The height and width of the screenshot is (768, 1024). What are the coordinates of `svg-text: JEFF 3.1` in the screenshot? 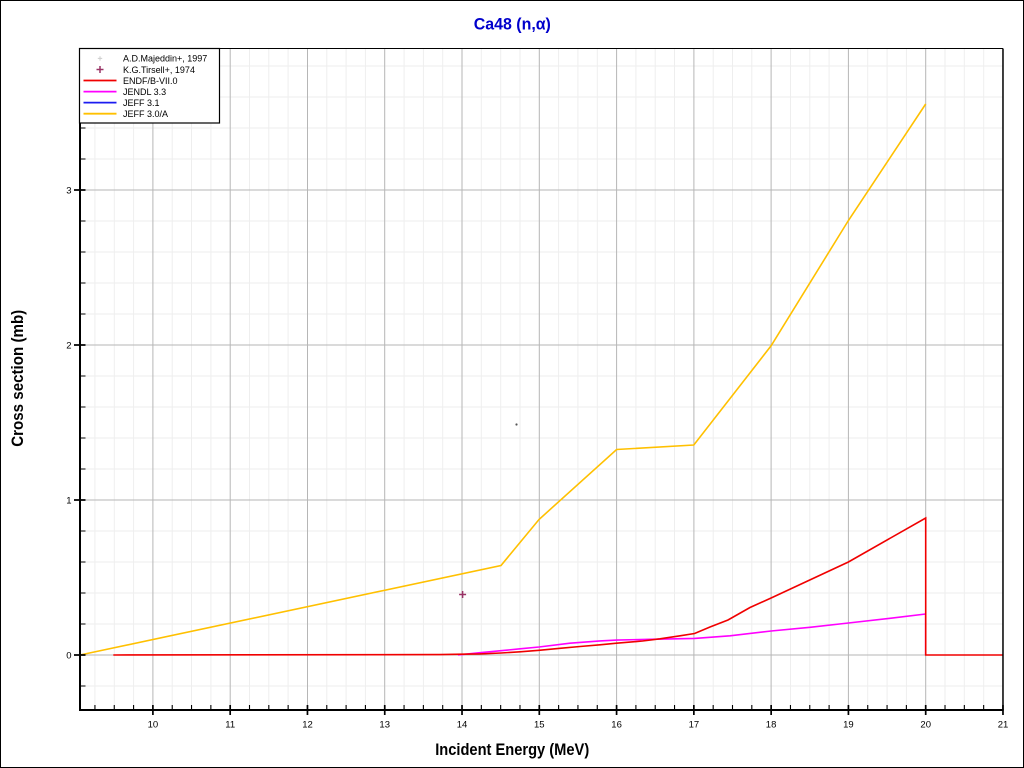 It's located at (141, 103).